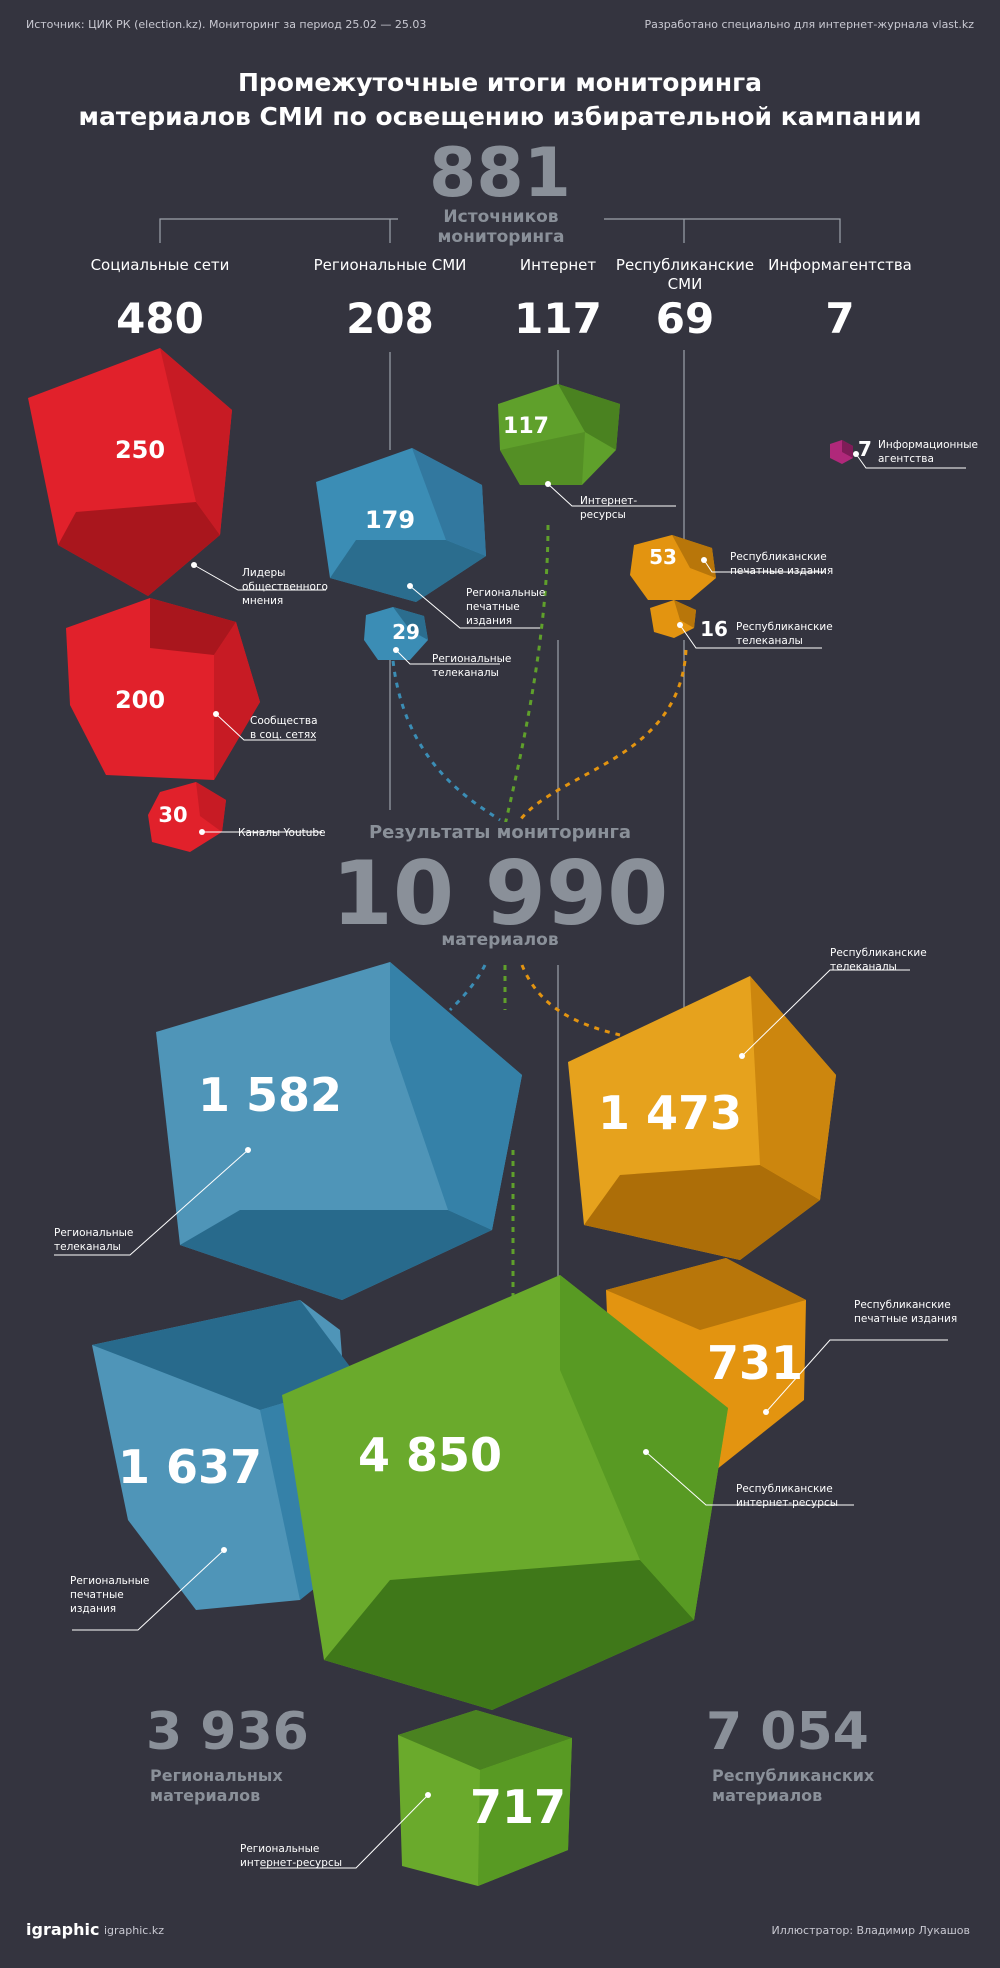  Describe the element at coordinates (63, 1929) in the screenshot. I see `igraphic-logo: igraphic` at that location.